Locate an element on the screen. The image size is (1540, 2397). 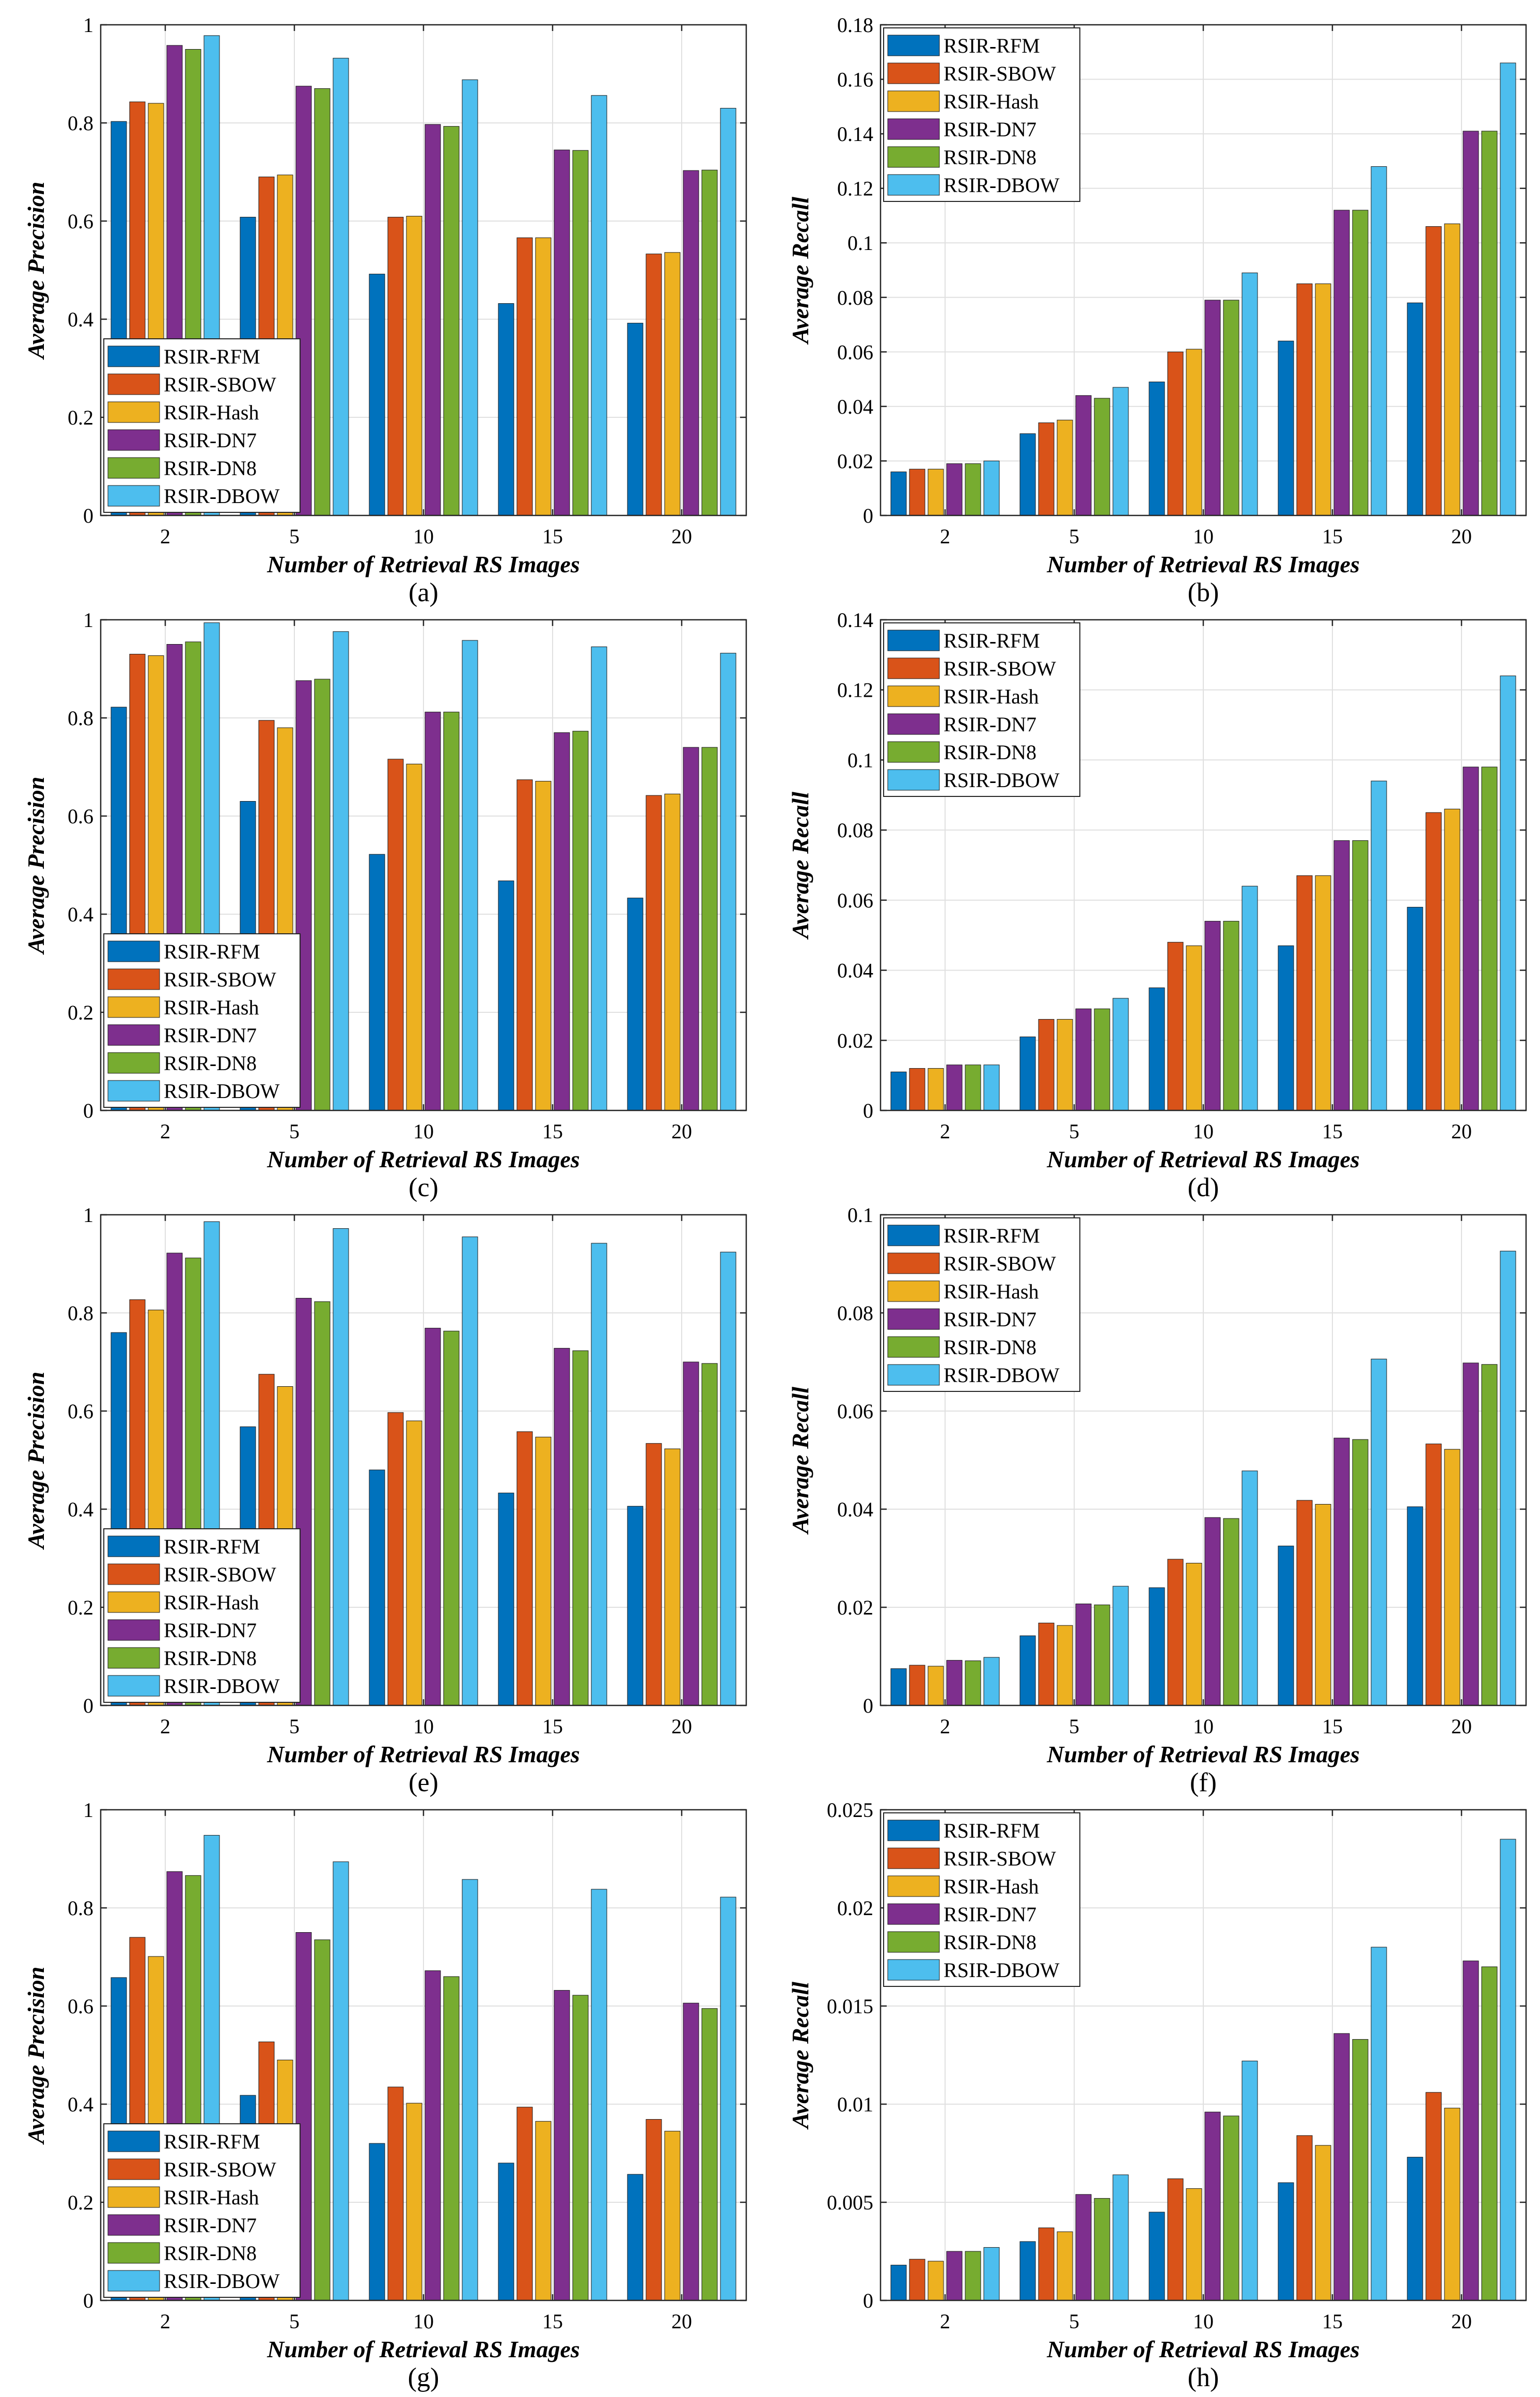
y-axis-title: Average Recall is located at coordinates (800, 271).